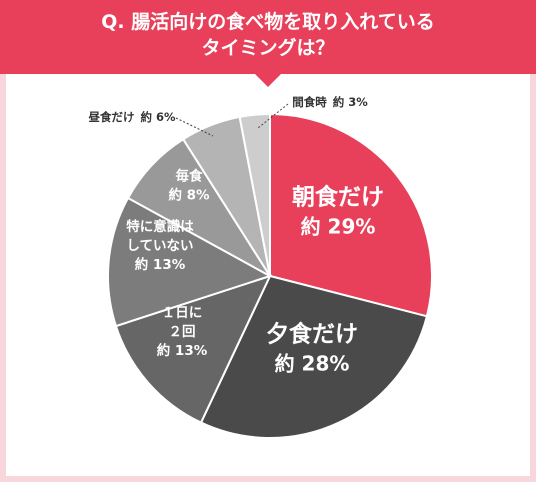 This screenshot has height=482, width=536. What do you see at coordinates (160, 264) in the screenshot?
I see `slice-value-3: 約 13%` at bounding box center [160, 264].